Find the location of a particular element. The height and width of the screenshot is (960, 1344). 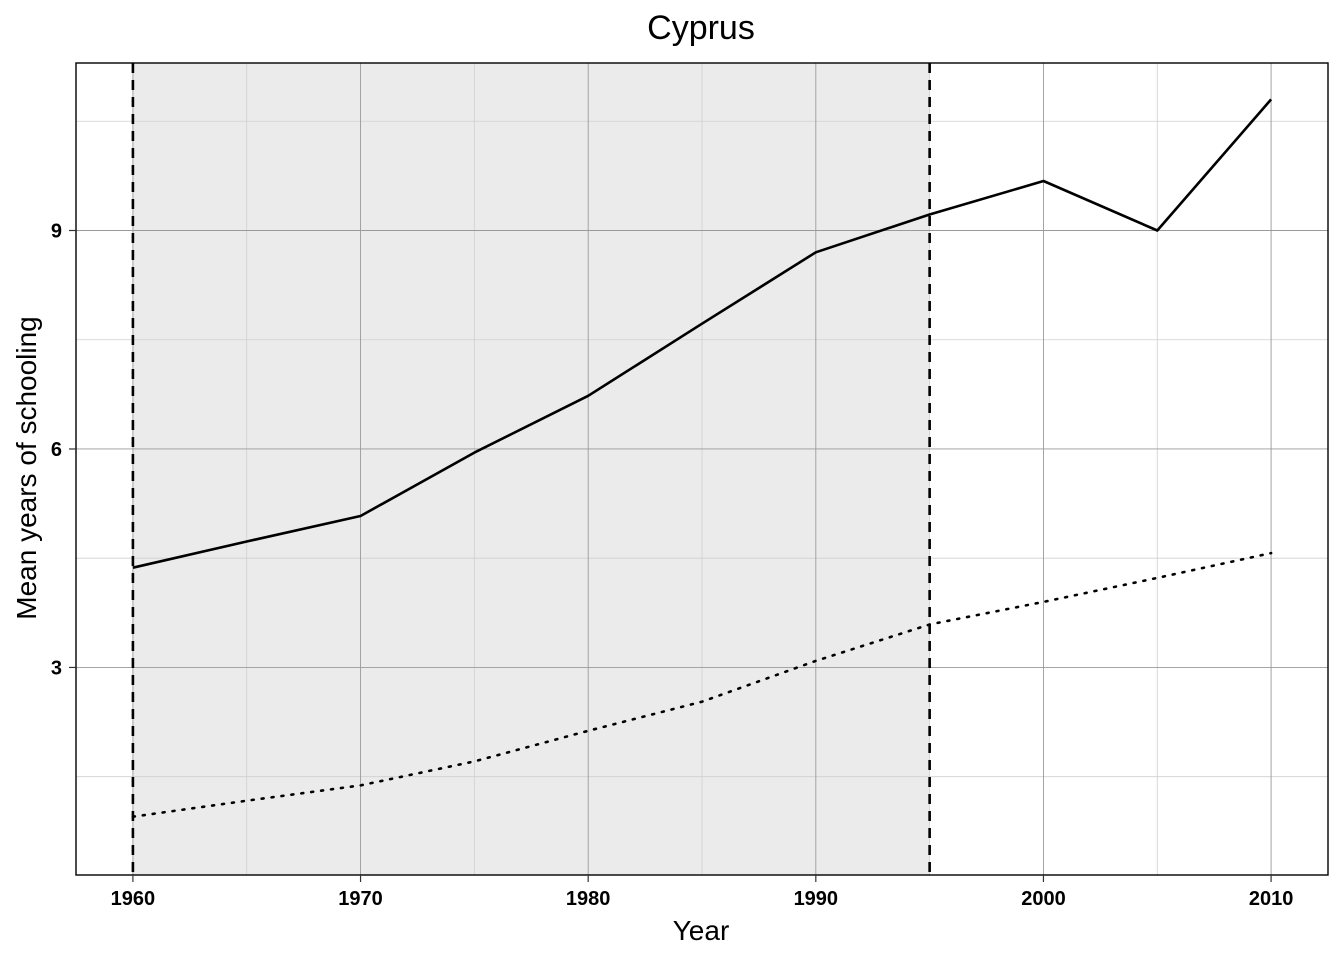

x-tick-label: 1970 is located at coordinates (360, 899).